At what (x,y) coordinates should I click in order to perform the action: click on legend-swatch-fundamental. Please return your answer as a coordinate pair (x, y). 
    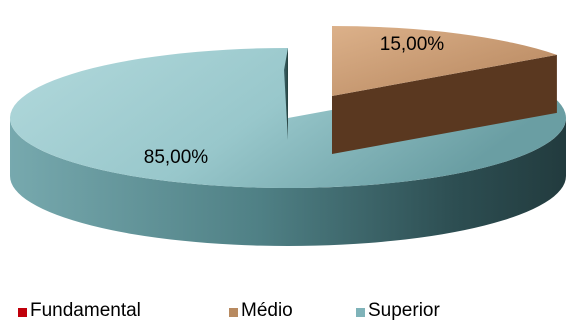
    Looking at the image, I should click on (22, 312).